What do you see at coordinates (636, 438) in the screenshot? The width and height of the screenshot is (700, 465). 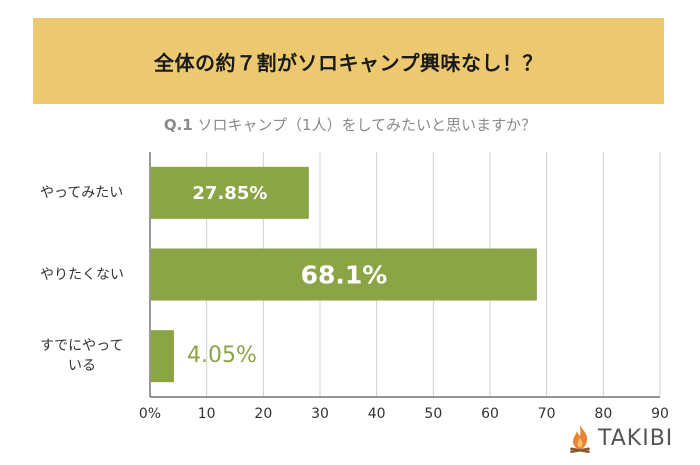 I see `logo-text: TAKIBI` at bounding box center [636, 438].